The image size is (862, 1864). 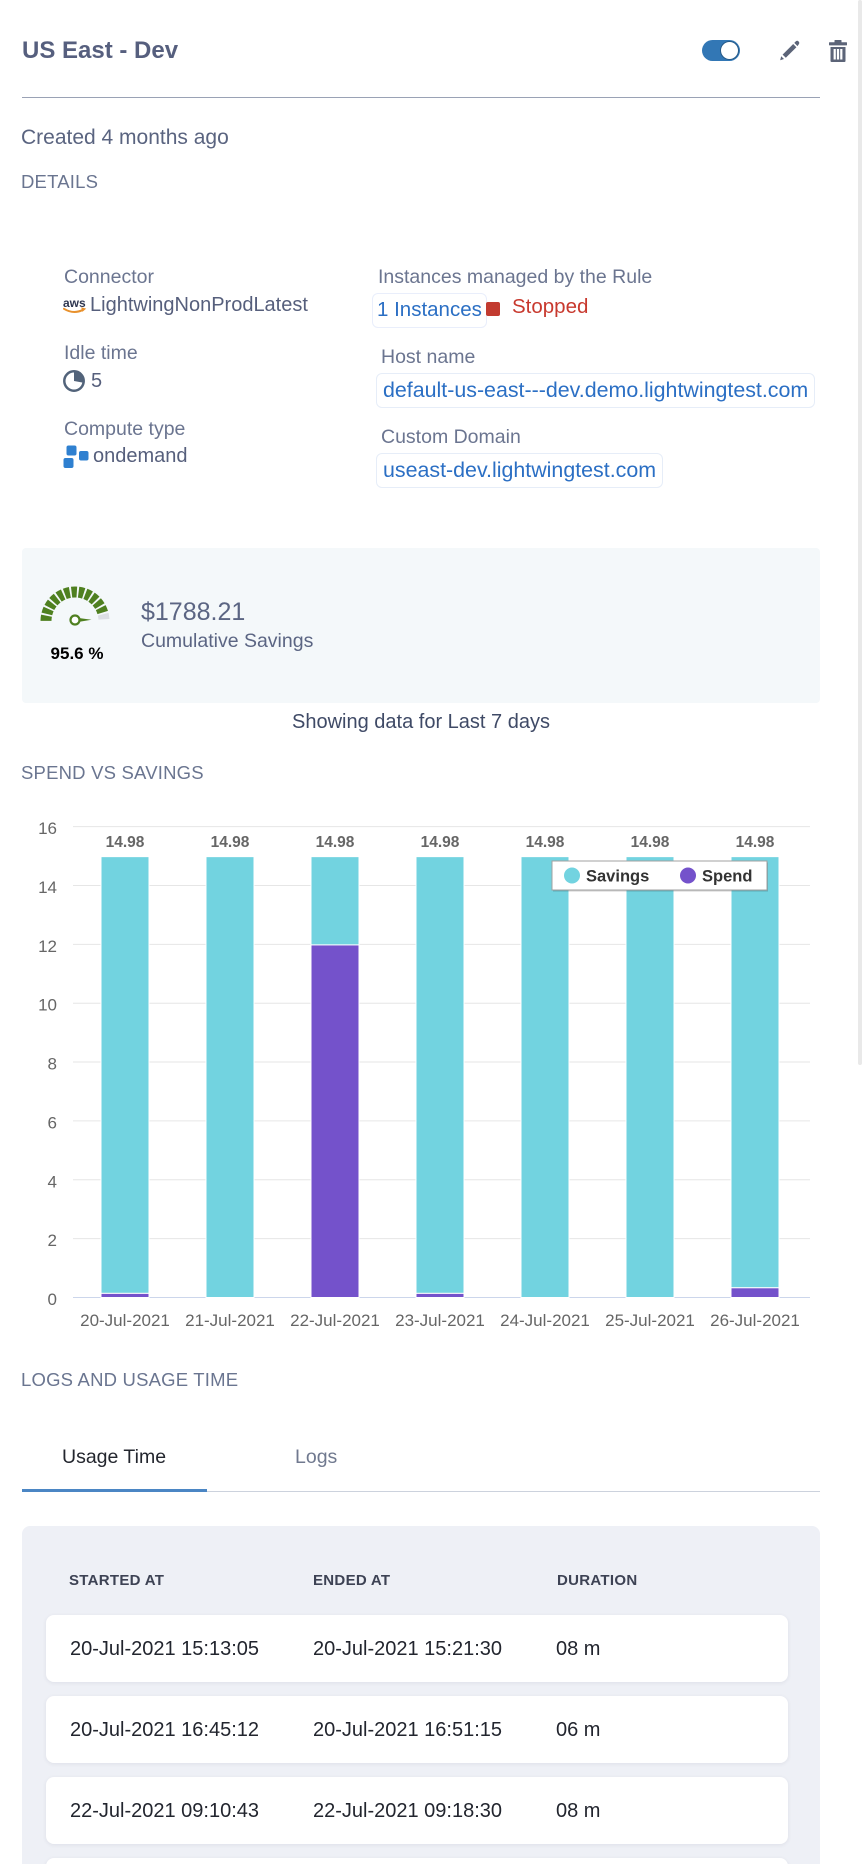 I want to click on svg-text: 6, so click(x=52, y=1122).